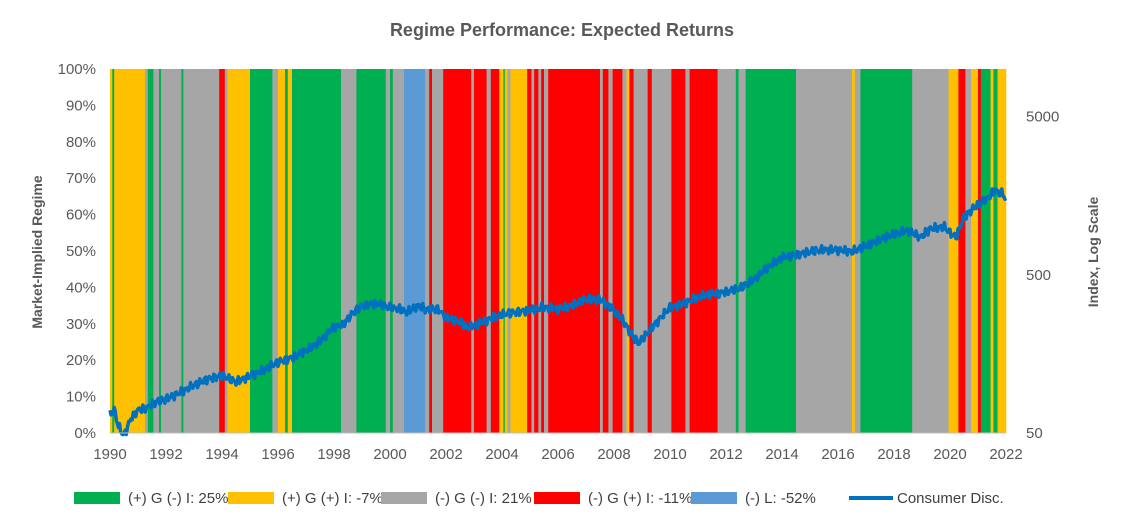 This screenshot has width=1124, height=529. I want to click on chart-title: Regime Performance: Expected Returns, so click(562, 30).